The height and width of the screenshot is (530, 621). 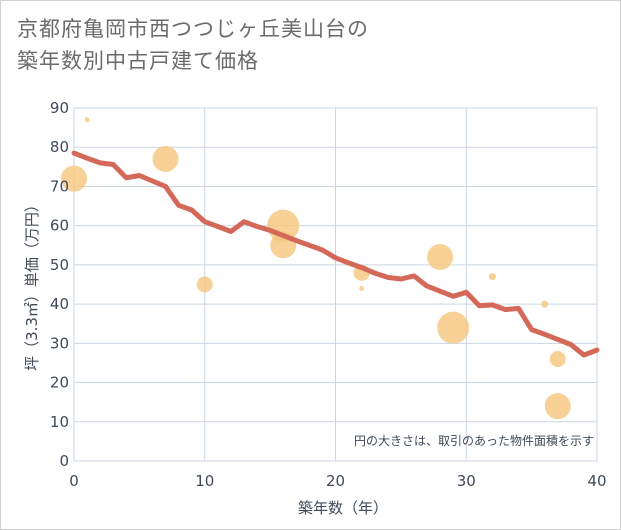 What do you see at coordinates (343, 508) in the screenshot?
I see `x-axis-label: 築年数（年）` at bounding box center [343, 508].